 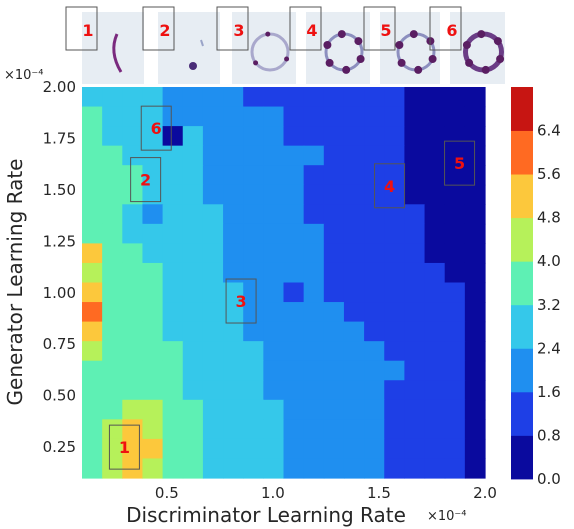 What do you see at coordinates (59, 447) in the screenshot?
I see `y-tick-label: 0.25` at bounding box center [59, 447].